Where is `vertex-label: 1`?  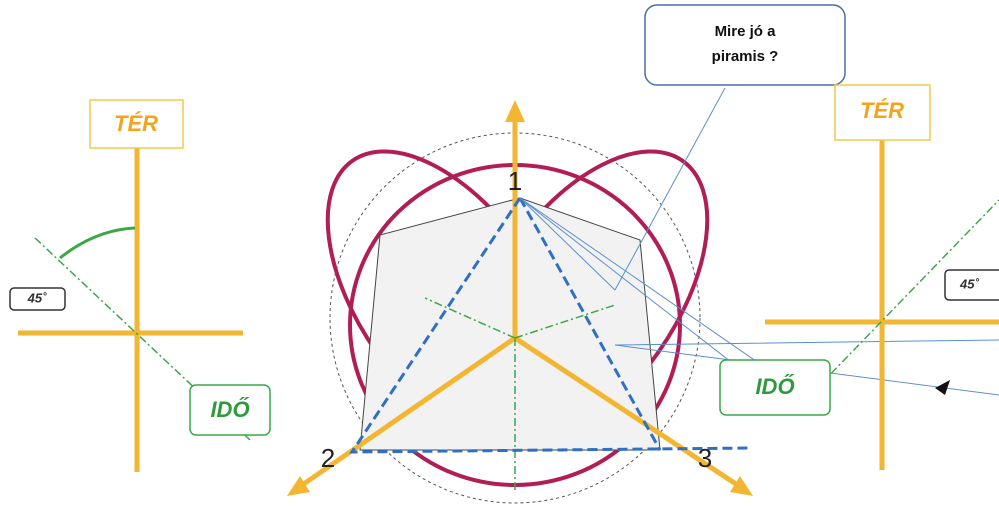
vertex-label: 1 is located at coordinates (515, 181).